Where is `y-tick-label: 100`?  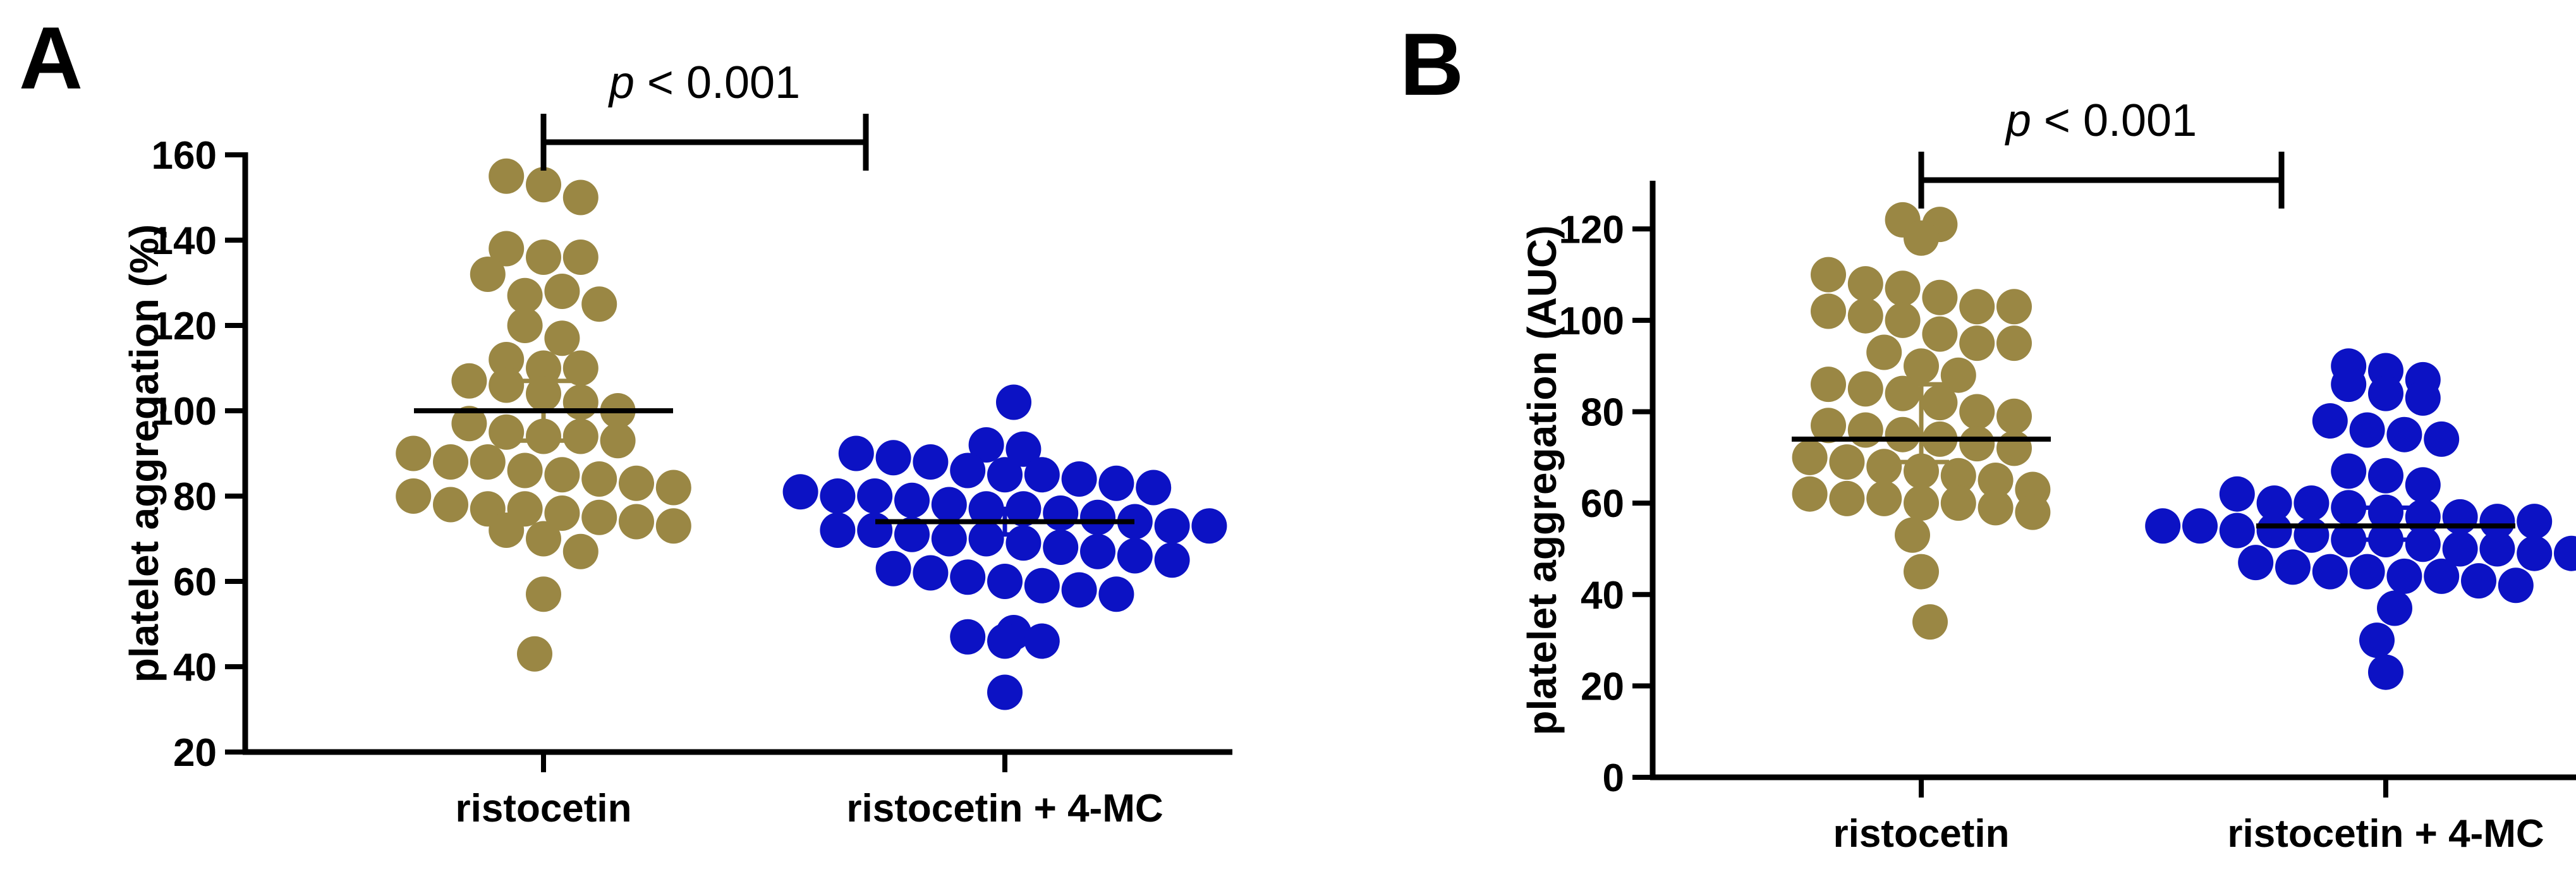 y-tick-label: 100 is located at coordinates (1591, 322).